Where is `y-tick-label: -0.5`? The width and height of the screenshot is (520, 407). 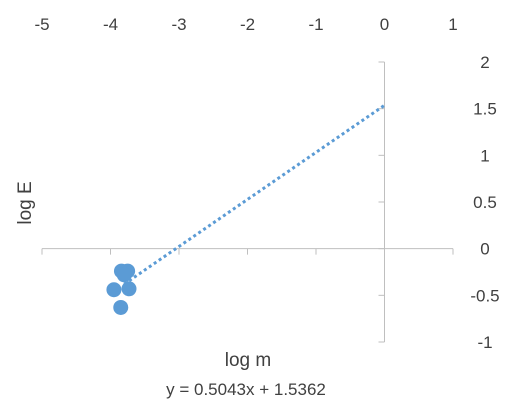 y-tick-label: -0.5 is located at coordinates (484, 295).